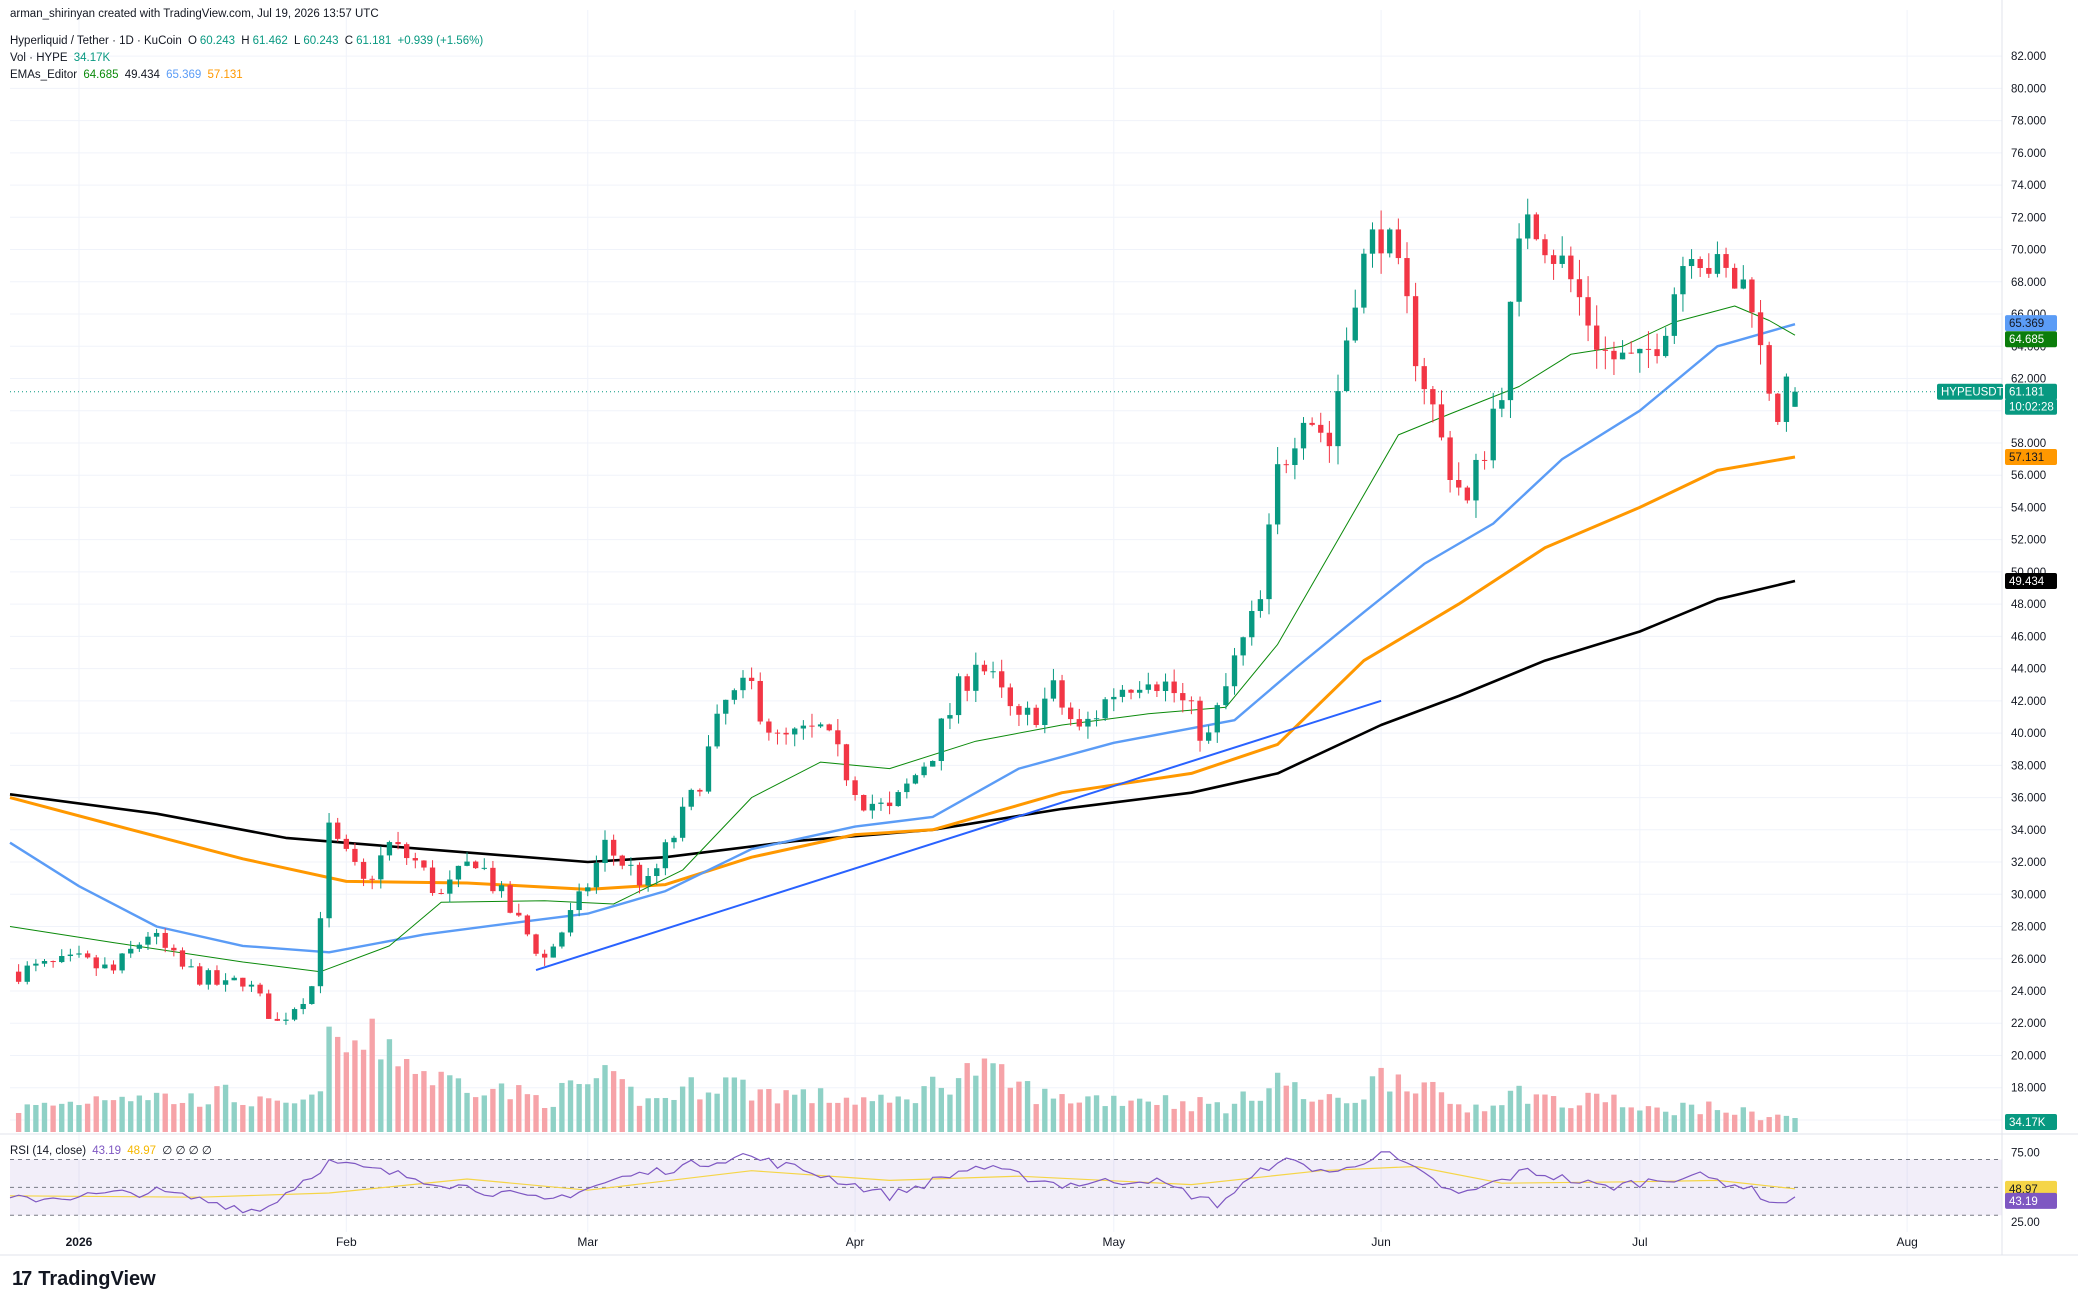  Describe the element at coordinates (2028, 508) in the screenshot. I see `price-tick-label: 54.000` at that location.